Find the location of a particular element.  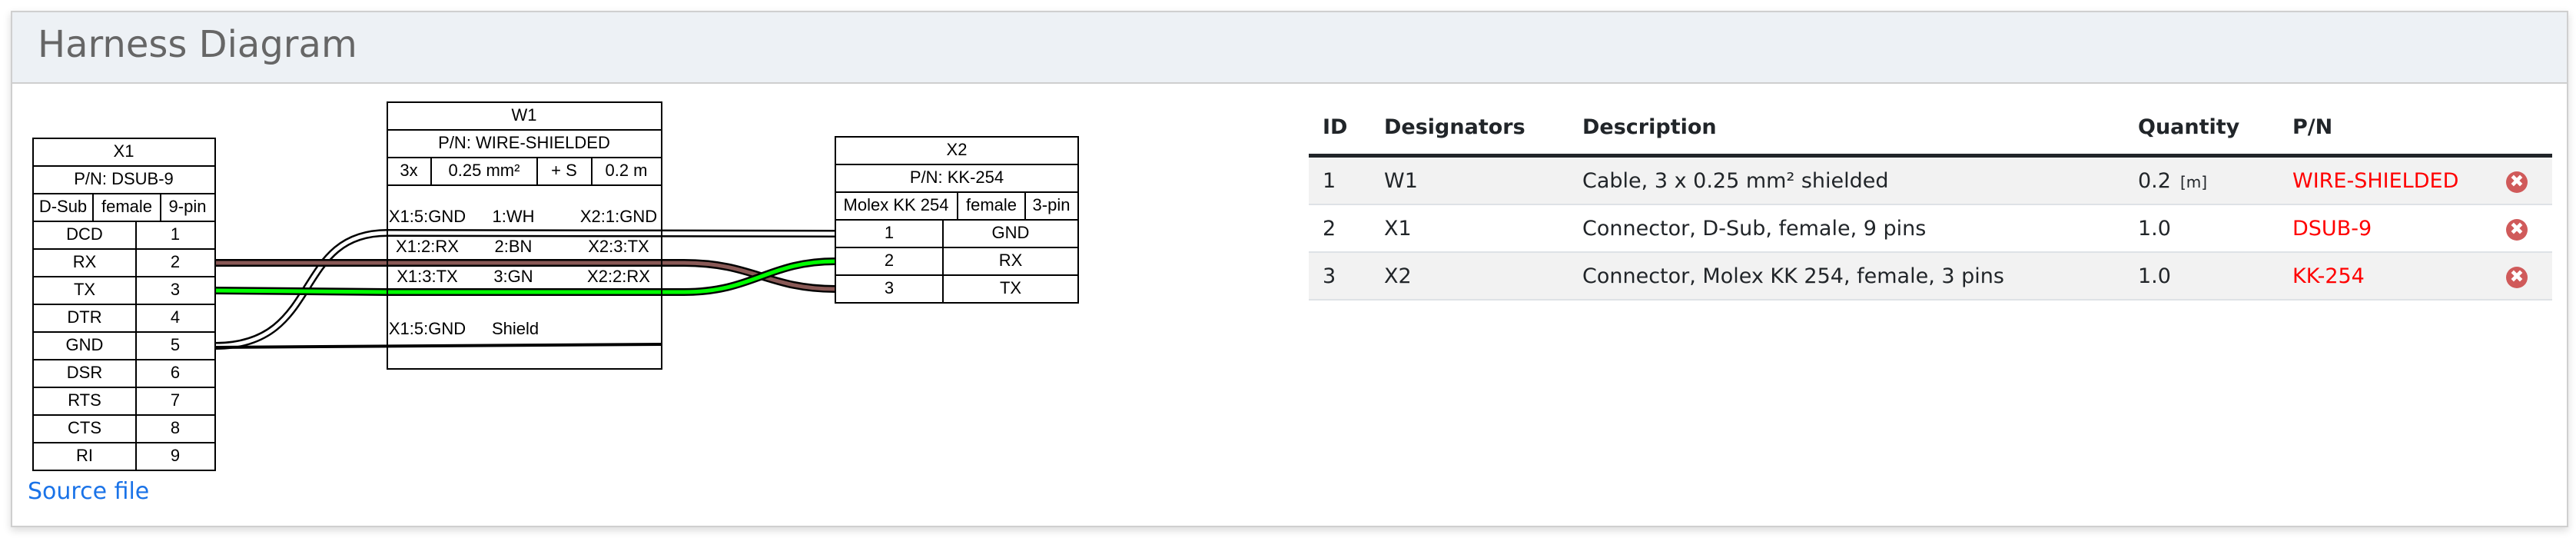

x1-pin-number: 7 is located at coordinates (175, 400).